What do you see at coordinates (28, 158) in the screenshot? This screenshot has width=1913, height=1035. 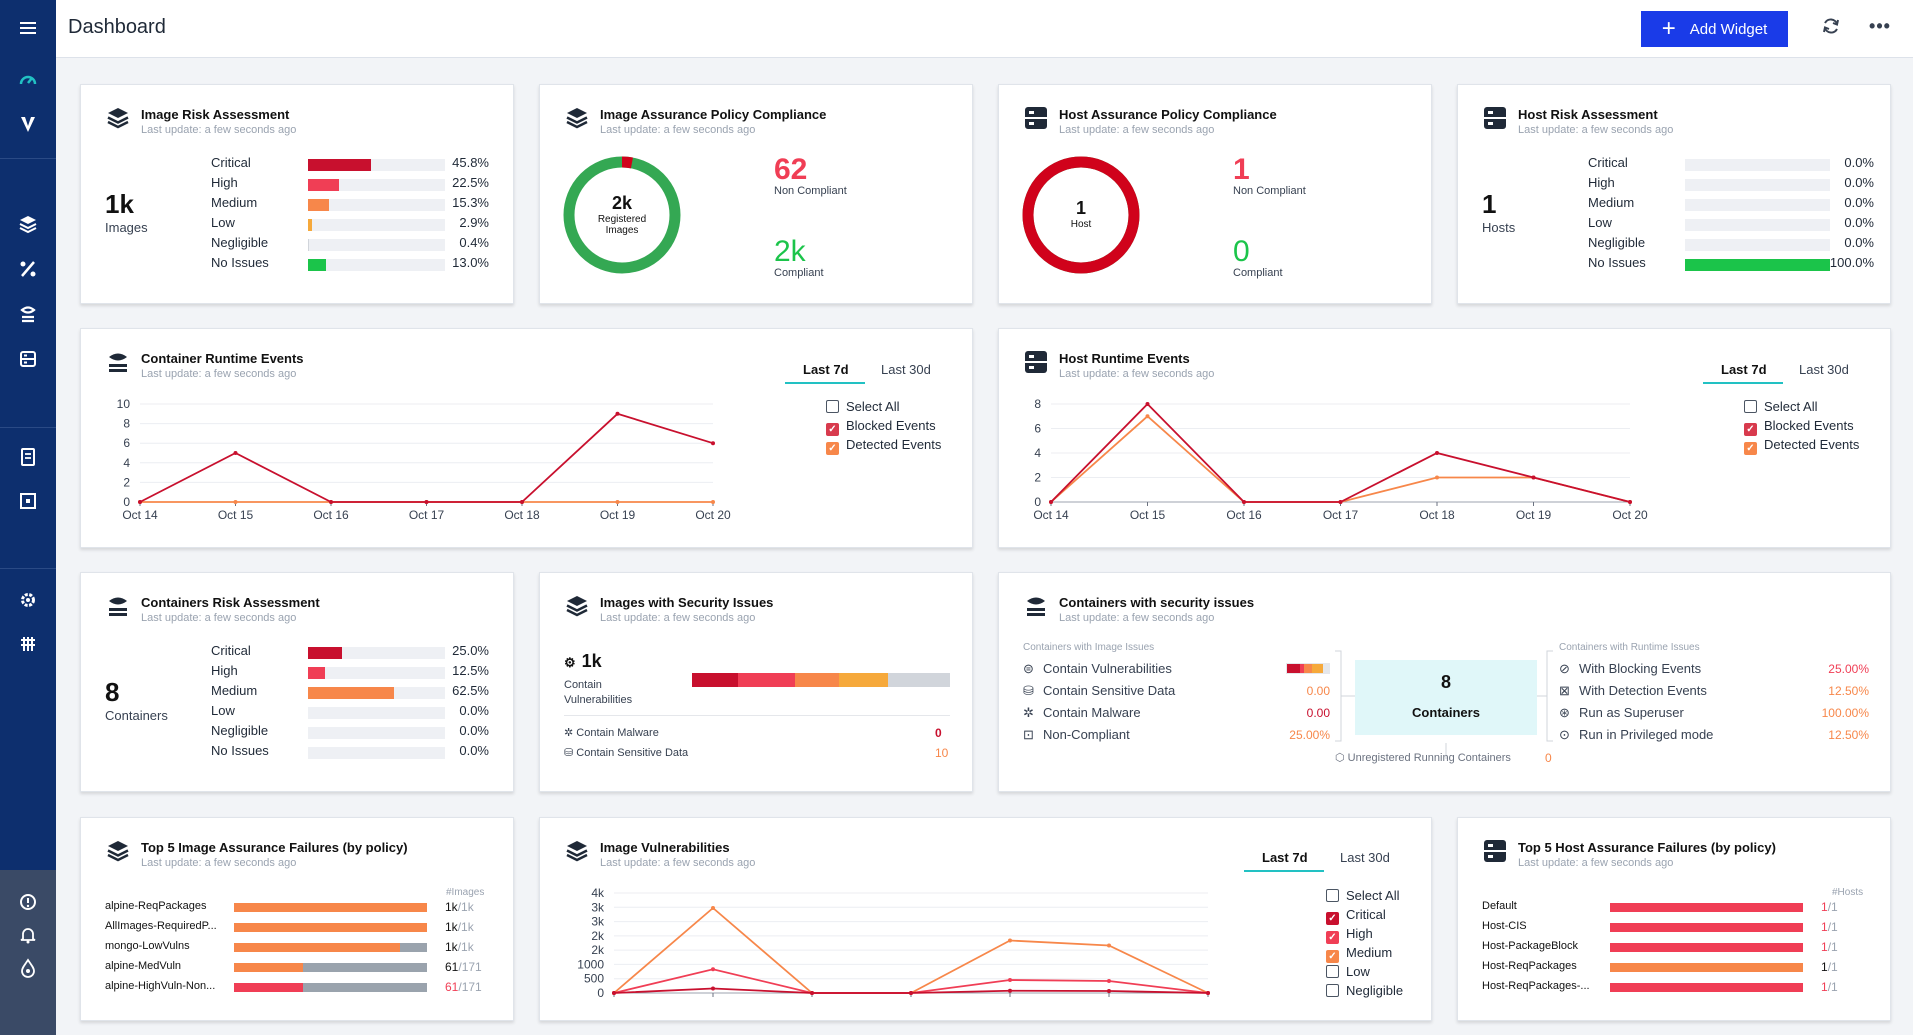 I see `sidebar-divider` at bounding box center [28, 158].